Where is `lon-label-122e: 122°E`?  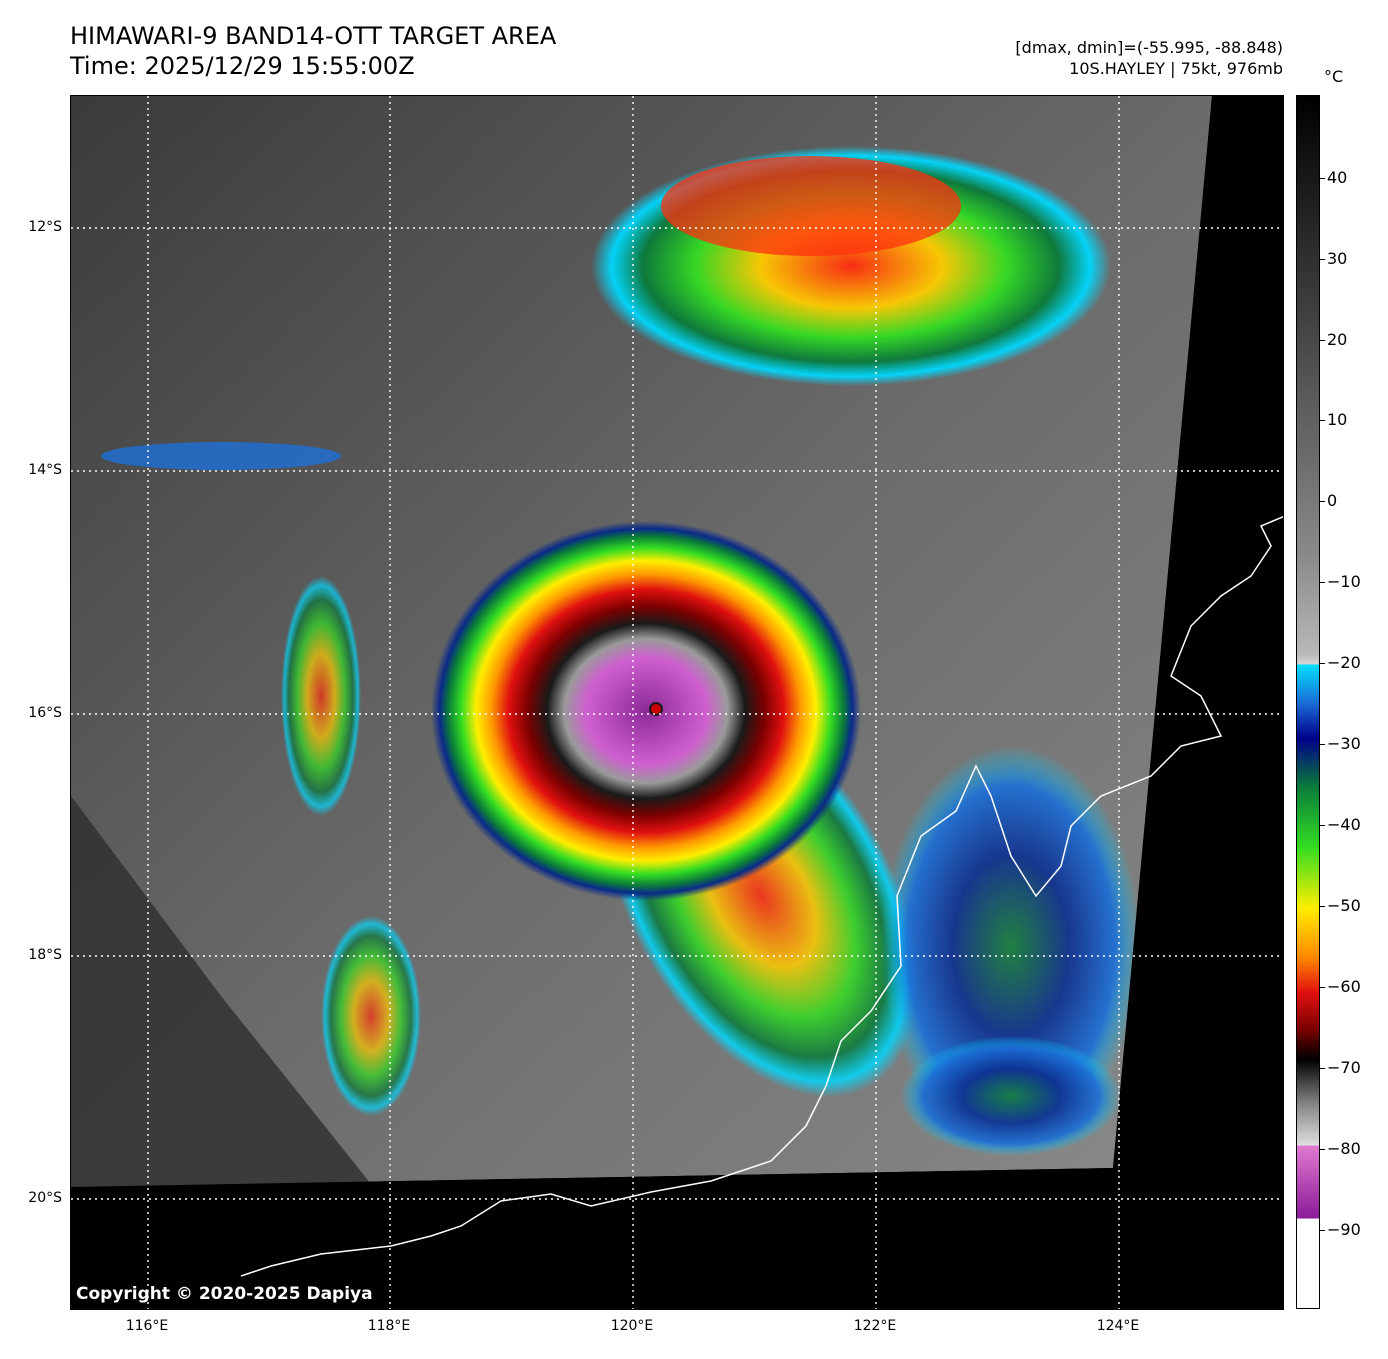 lon-label-122e: 122°E is located at coordinates (875, 1326).